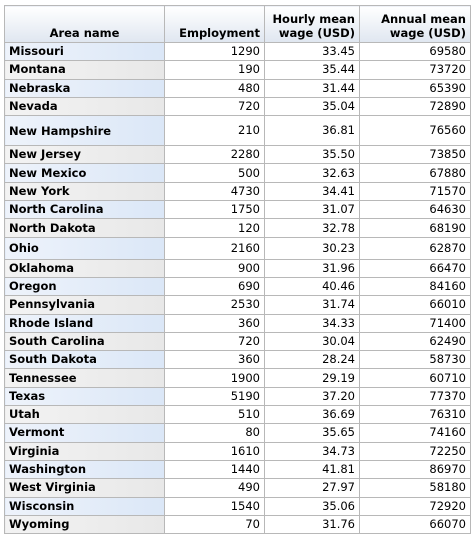  Describe the element at coordinates (84, 378) in the screenshot. I see `area-name-cell: Tennessee` at that location.